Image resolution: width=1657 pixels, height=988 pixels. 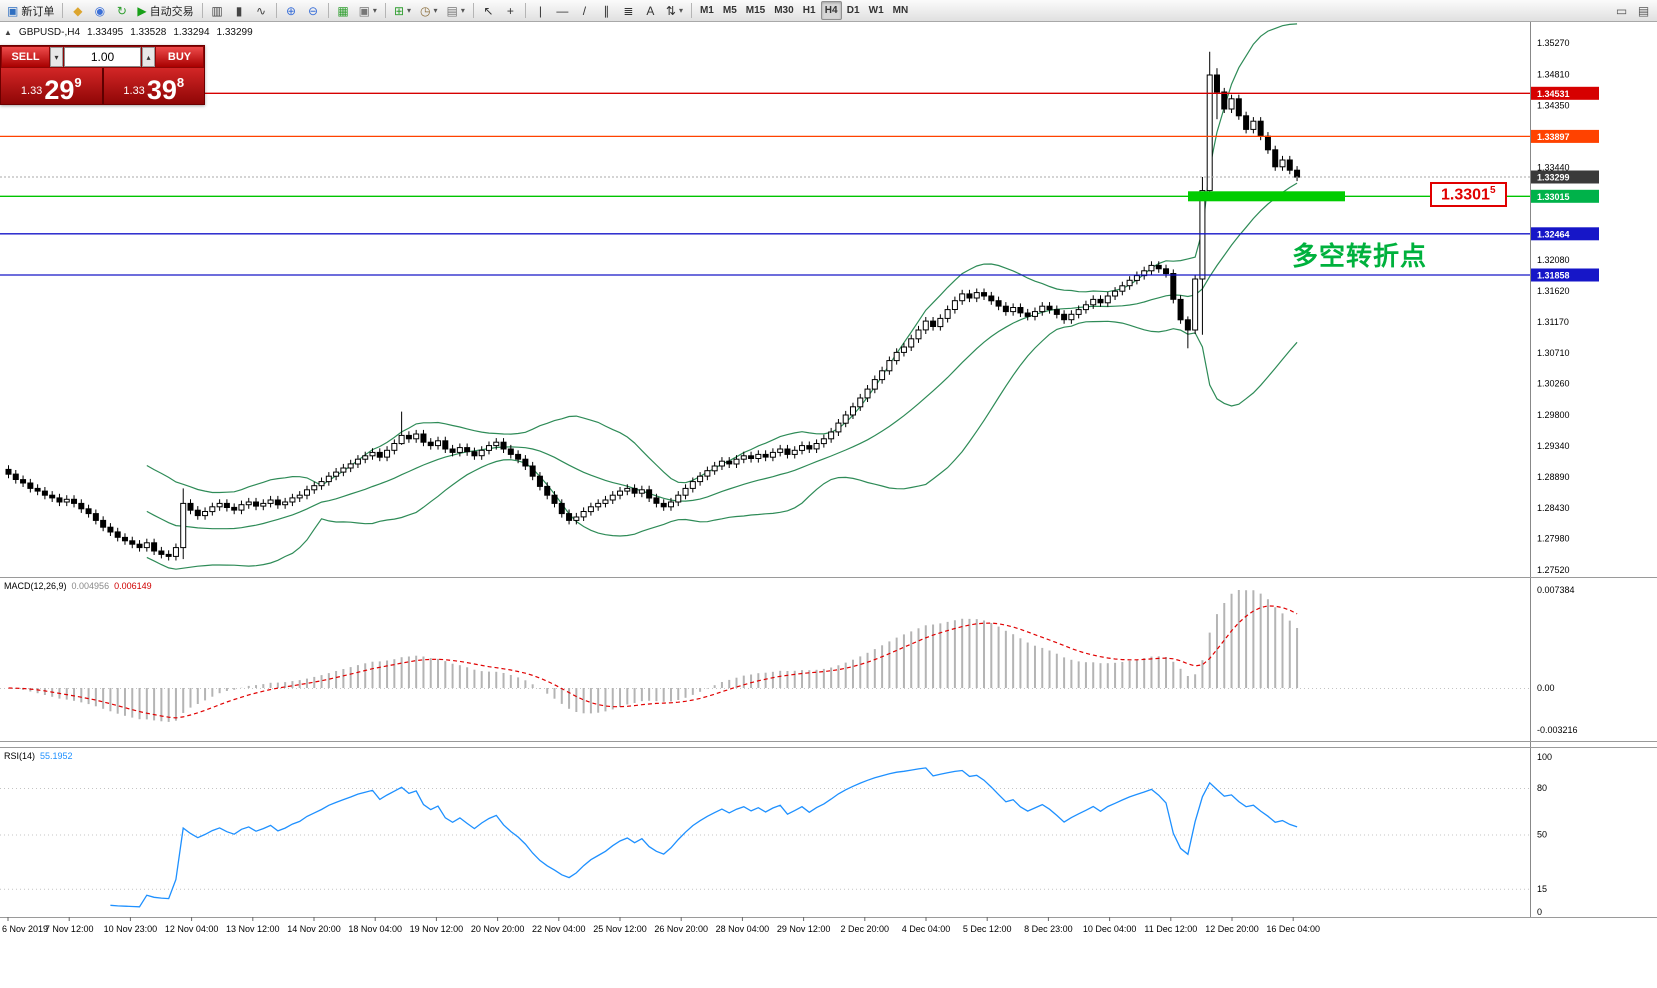 I want to click on macd-main-value: 0.004956, so click(x=90, y=586).